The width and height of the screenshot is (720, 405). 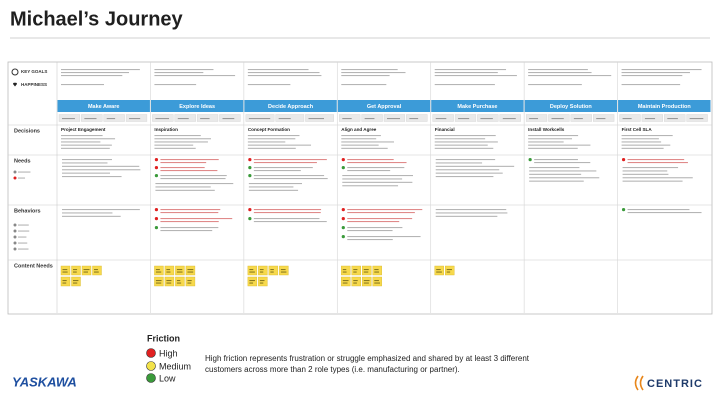 I want to click on legend-high: High, so click(x=168, y=353).